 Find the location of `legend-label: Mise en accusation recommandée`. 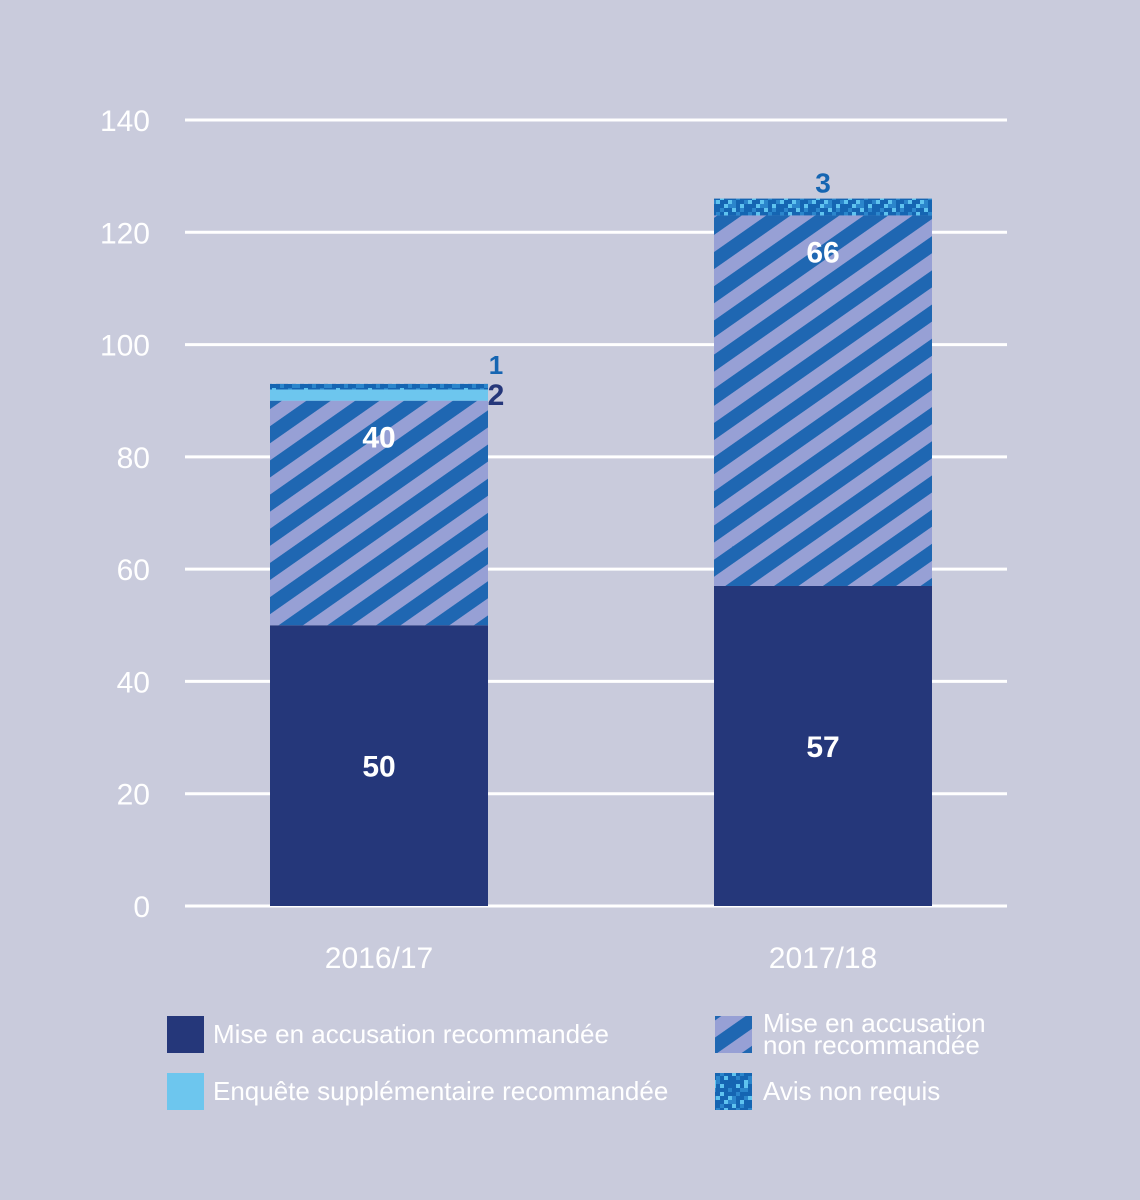

legend-label: Mise en accusation recommandée is located at coordinates (411, 1034).